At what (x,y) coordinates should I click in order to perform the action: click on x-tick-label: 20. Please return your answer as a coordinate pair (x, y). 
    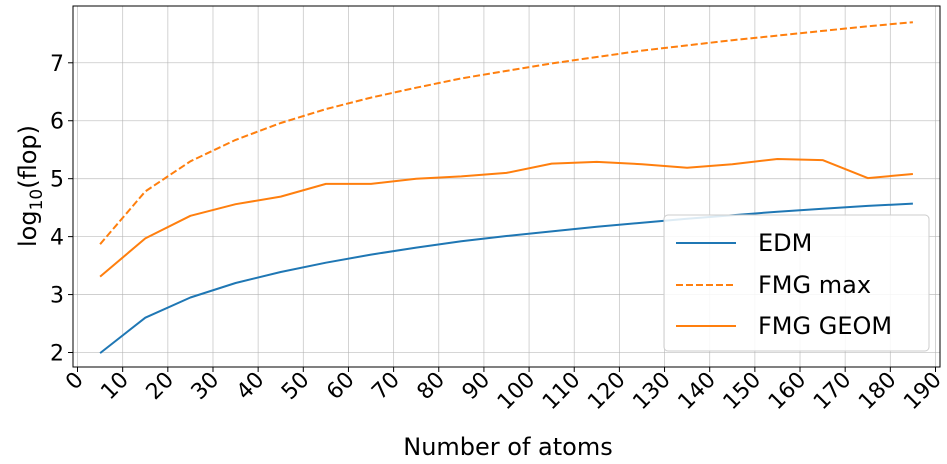
    Looking at the image, I should click on (160, 386).